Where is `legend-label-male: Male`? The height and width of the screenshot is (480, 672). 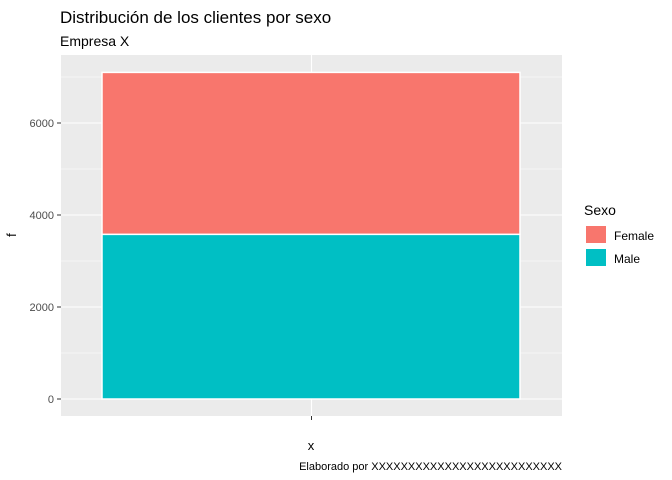 legend-label-male: Male is located at coordinates (627, 259).